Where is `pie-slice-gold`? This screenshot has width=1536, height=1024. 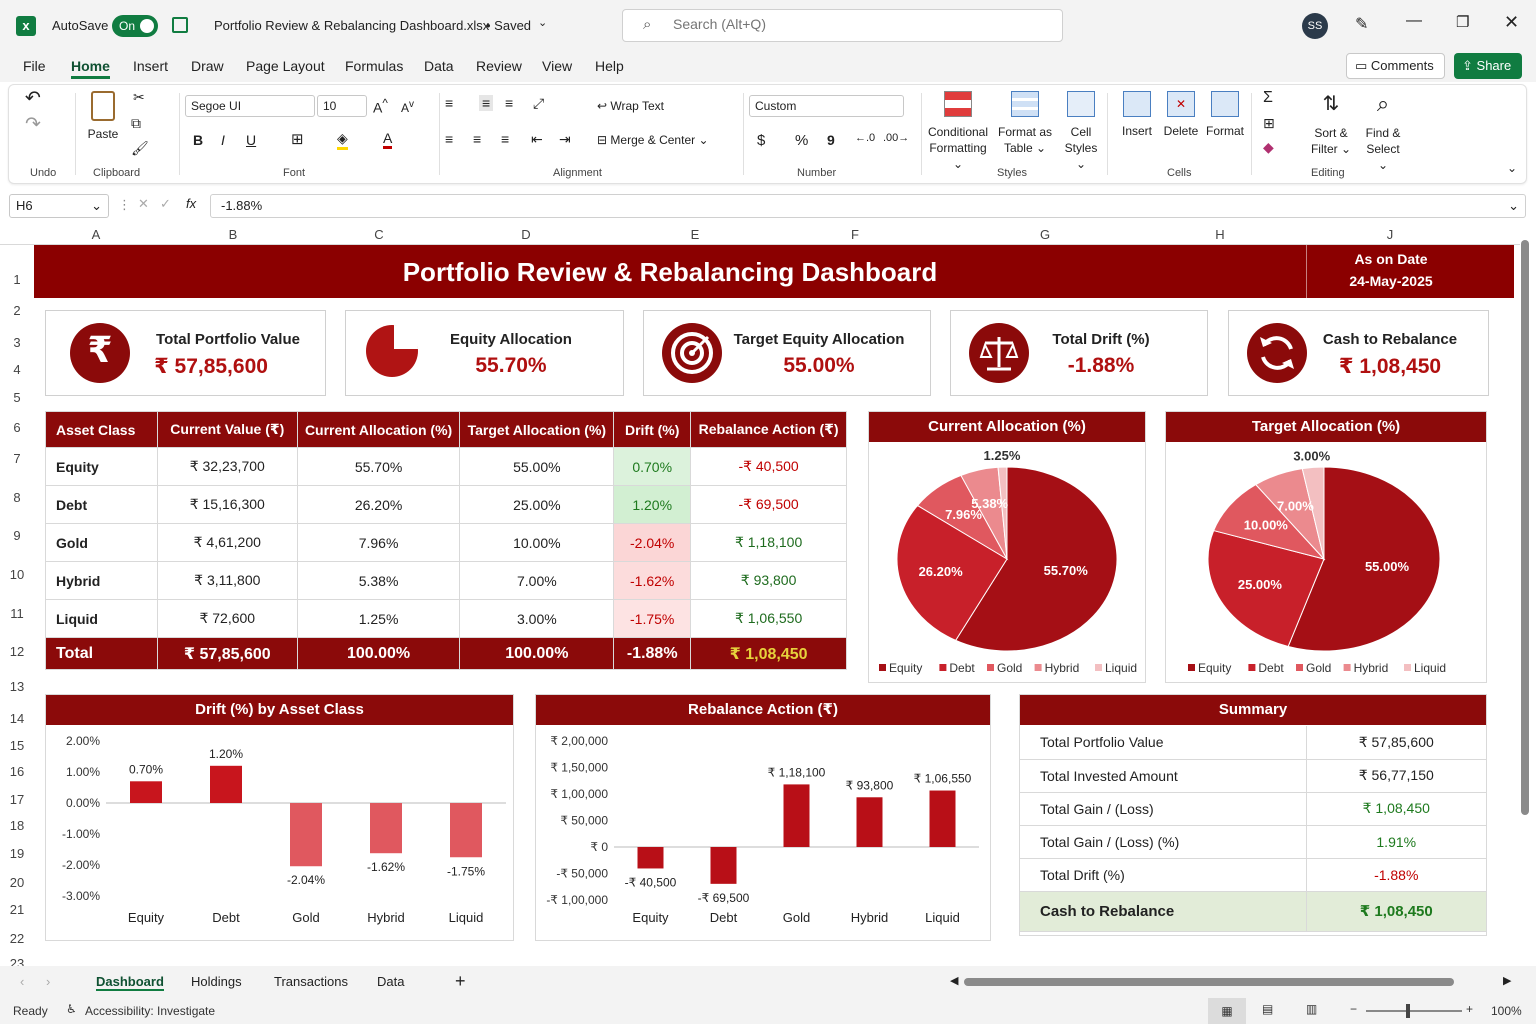 pie-slice-gold is located at coordinates (1269, 521).